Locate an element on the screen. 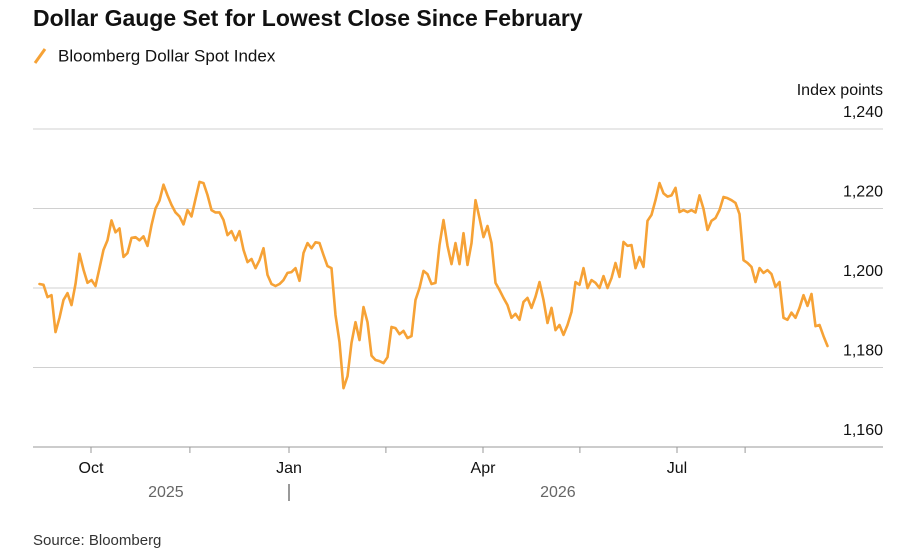  year-label: 2025 is located at coordinates (166, 492).